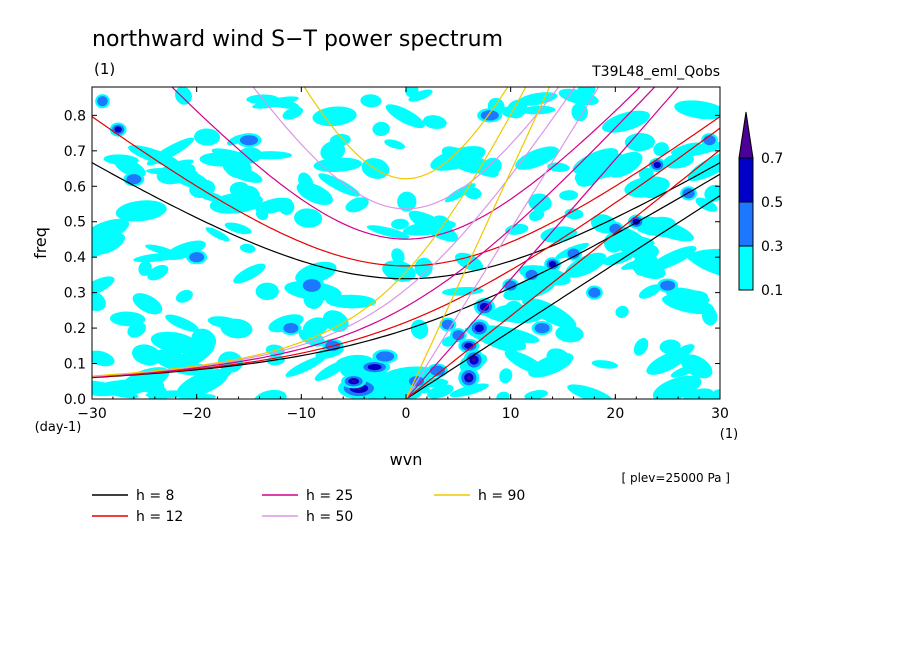  What do you see at coordinates (655, 72) in the screenshot?
I see `chart-subtitle-right: T39L48_eml_Qobs` at bounding box center [655, 72].